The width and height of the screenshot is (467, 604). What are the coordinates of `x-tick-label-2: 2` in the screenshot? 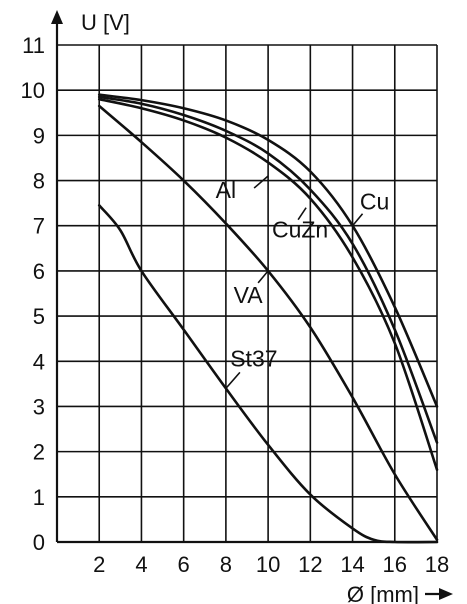 It's located at (99, 564).